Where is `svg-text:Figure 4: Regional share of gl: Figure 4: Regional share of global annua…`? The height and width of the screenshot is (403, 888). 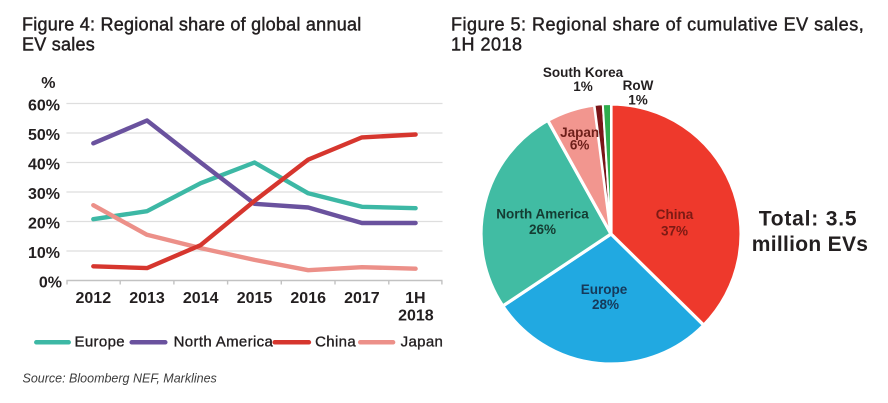
svg-text:Figure 4: Regional share of gl: Figure 4: Regional share of global annua… is located at coordinates (191, 25).